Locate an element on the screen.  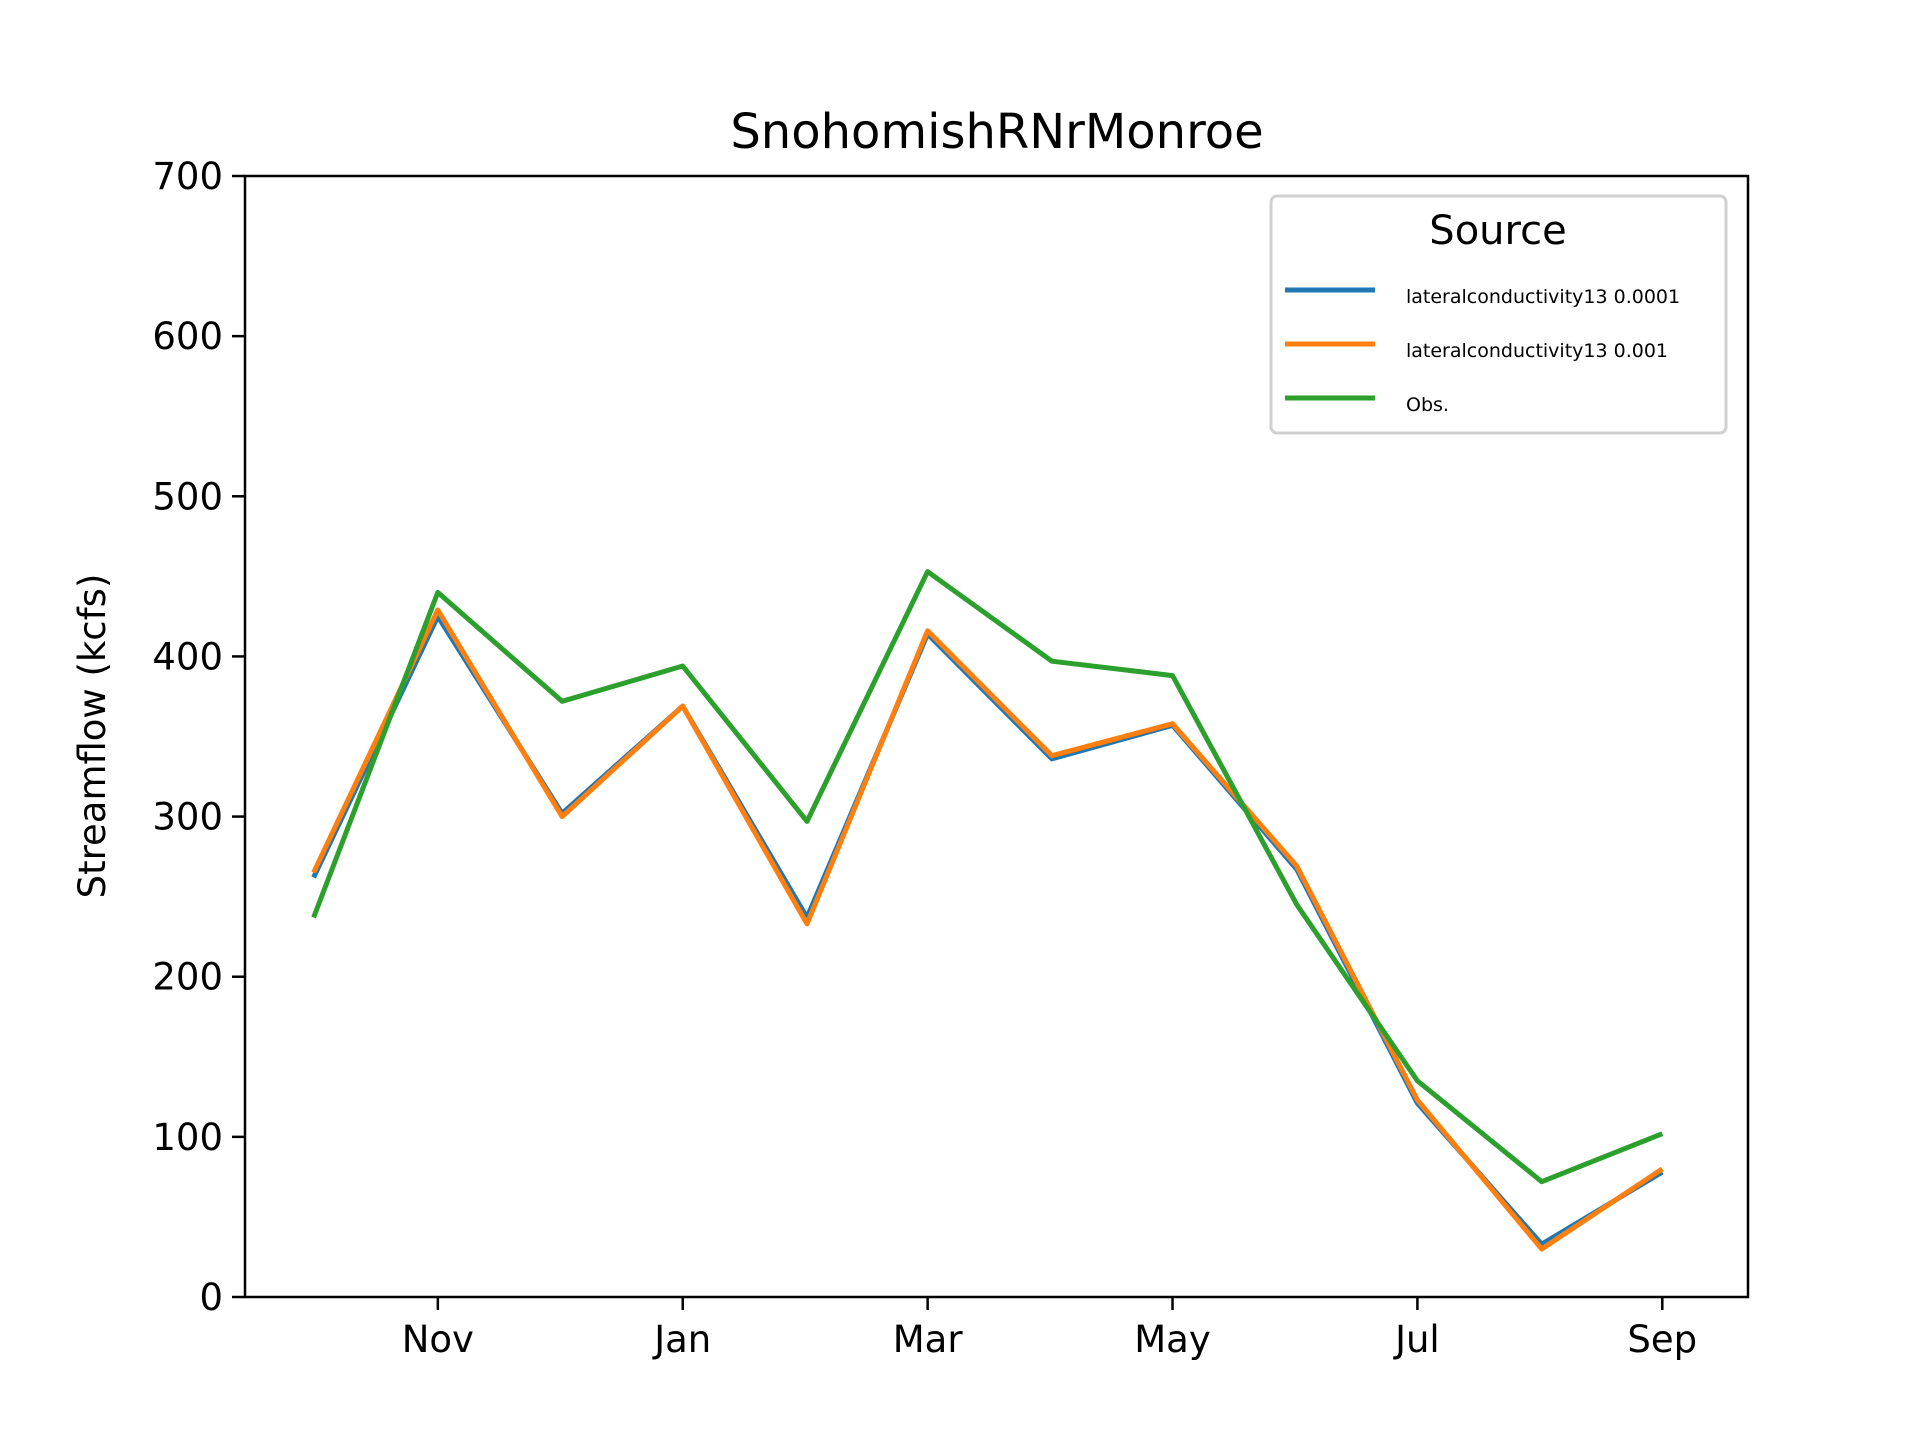
chart-title: SnohomishRNrMonroe is located at coordinates (996, 132).